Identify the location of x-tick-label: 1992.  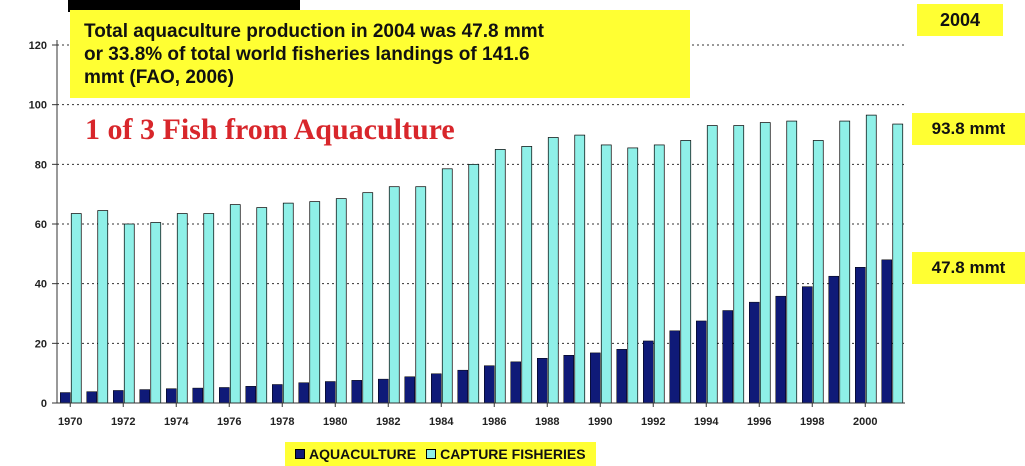
(653, 422).